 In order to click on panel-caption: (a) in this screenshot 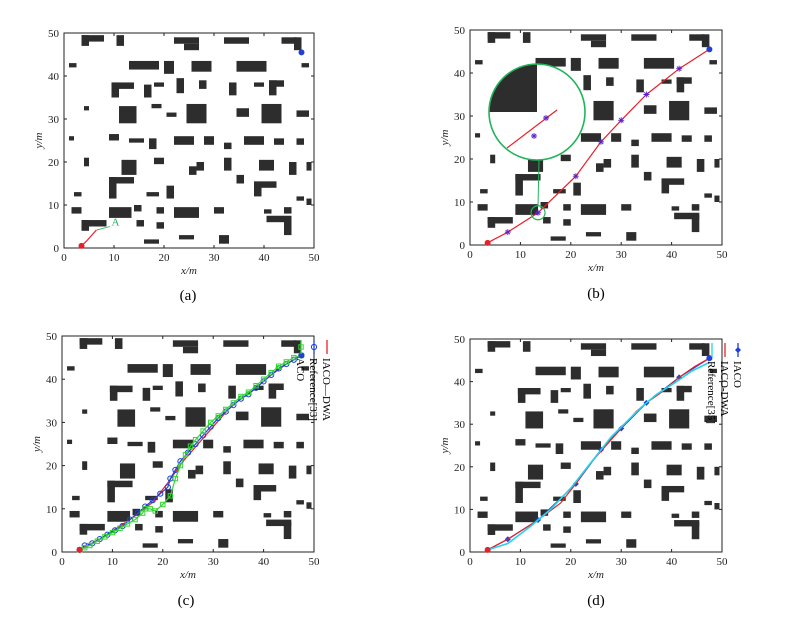, I will do `click(188, 296)`.